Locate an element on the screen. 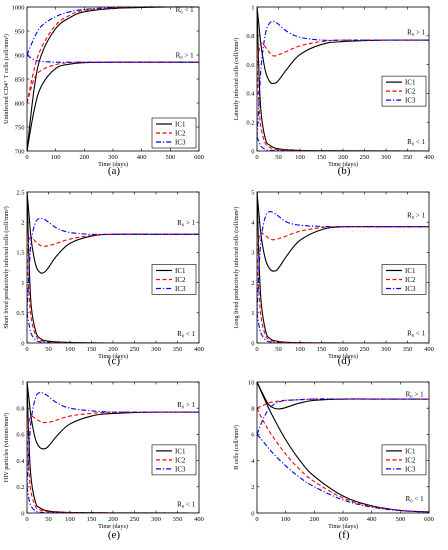 Image resolution: width=448 pixels, height=550 pixels. subplot-label: (a) is located at coordinates (114, 171).